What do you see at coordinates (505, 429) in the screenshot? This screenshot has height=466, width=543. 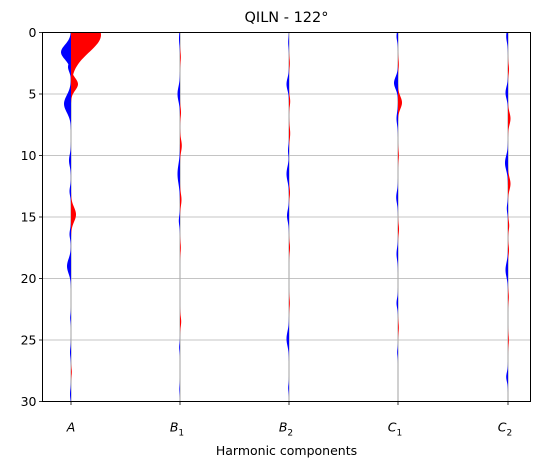 I see `x-tick-label: C2` at bounding box center [505, 429].